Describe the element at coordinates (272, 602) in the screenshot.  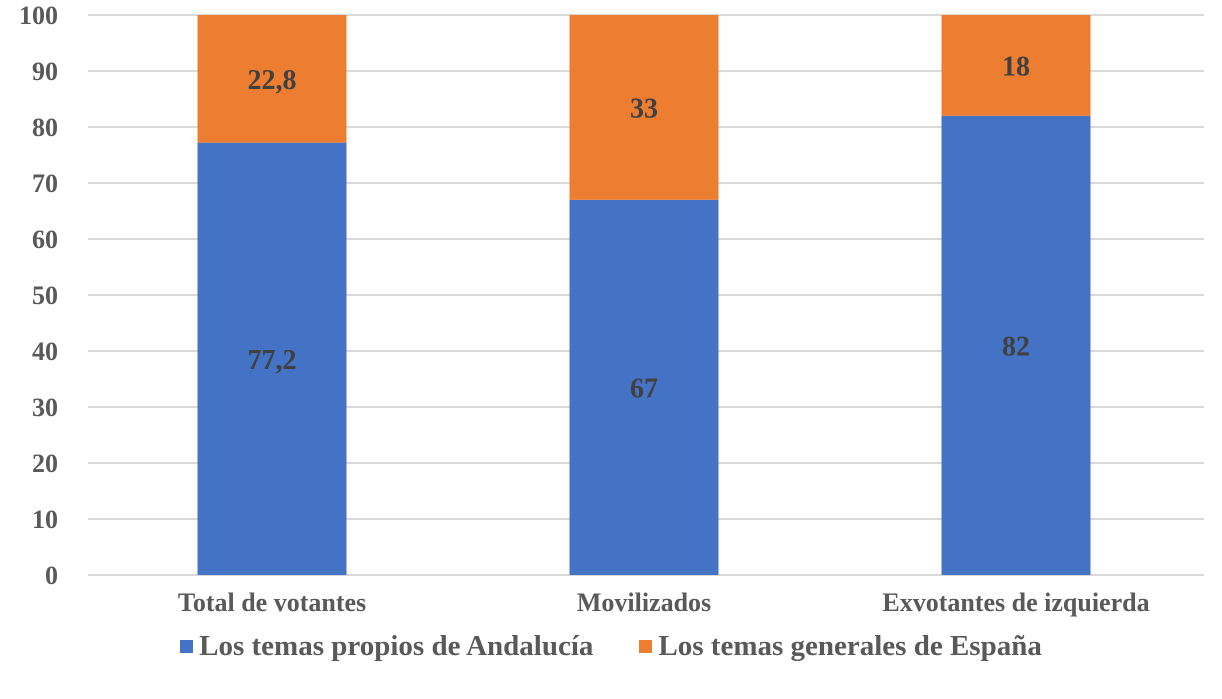
I see `x-category-label: Total de votantes` at that location.